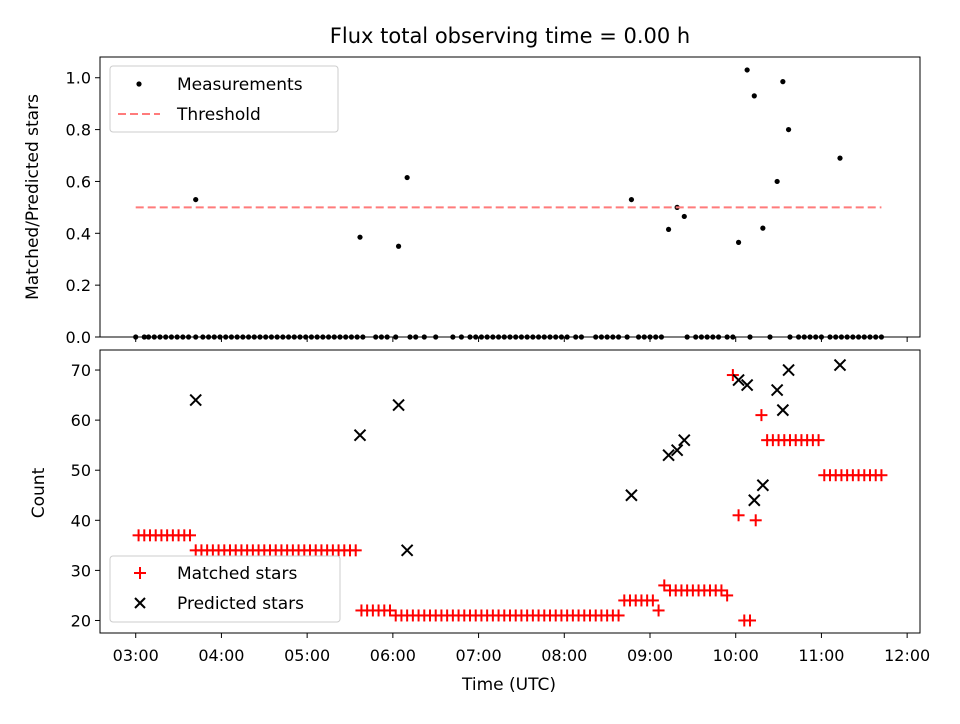  I want to click on chart-title: Flux total observing time = 0.00 h, so click(510, 36).